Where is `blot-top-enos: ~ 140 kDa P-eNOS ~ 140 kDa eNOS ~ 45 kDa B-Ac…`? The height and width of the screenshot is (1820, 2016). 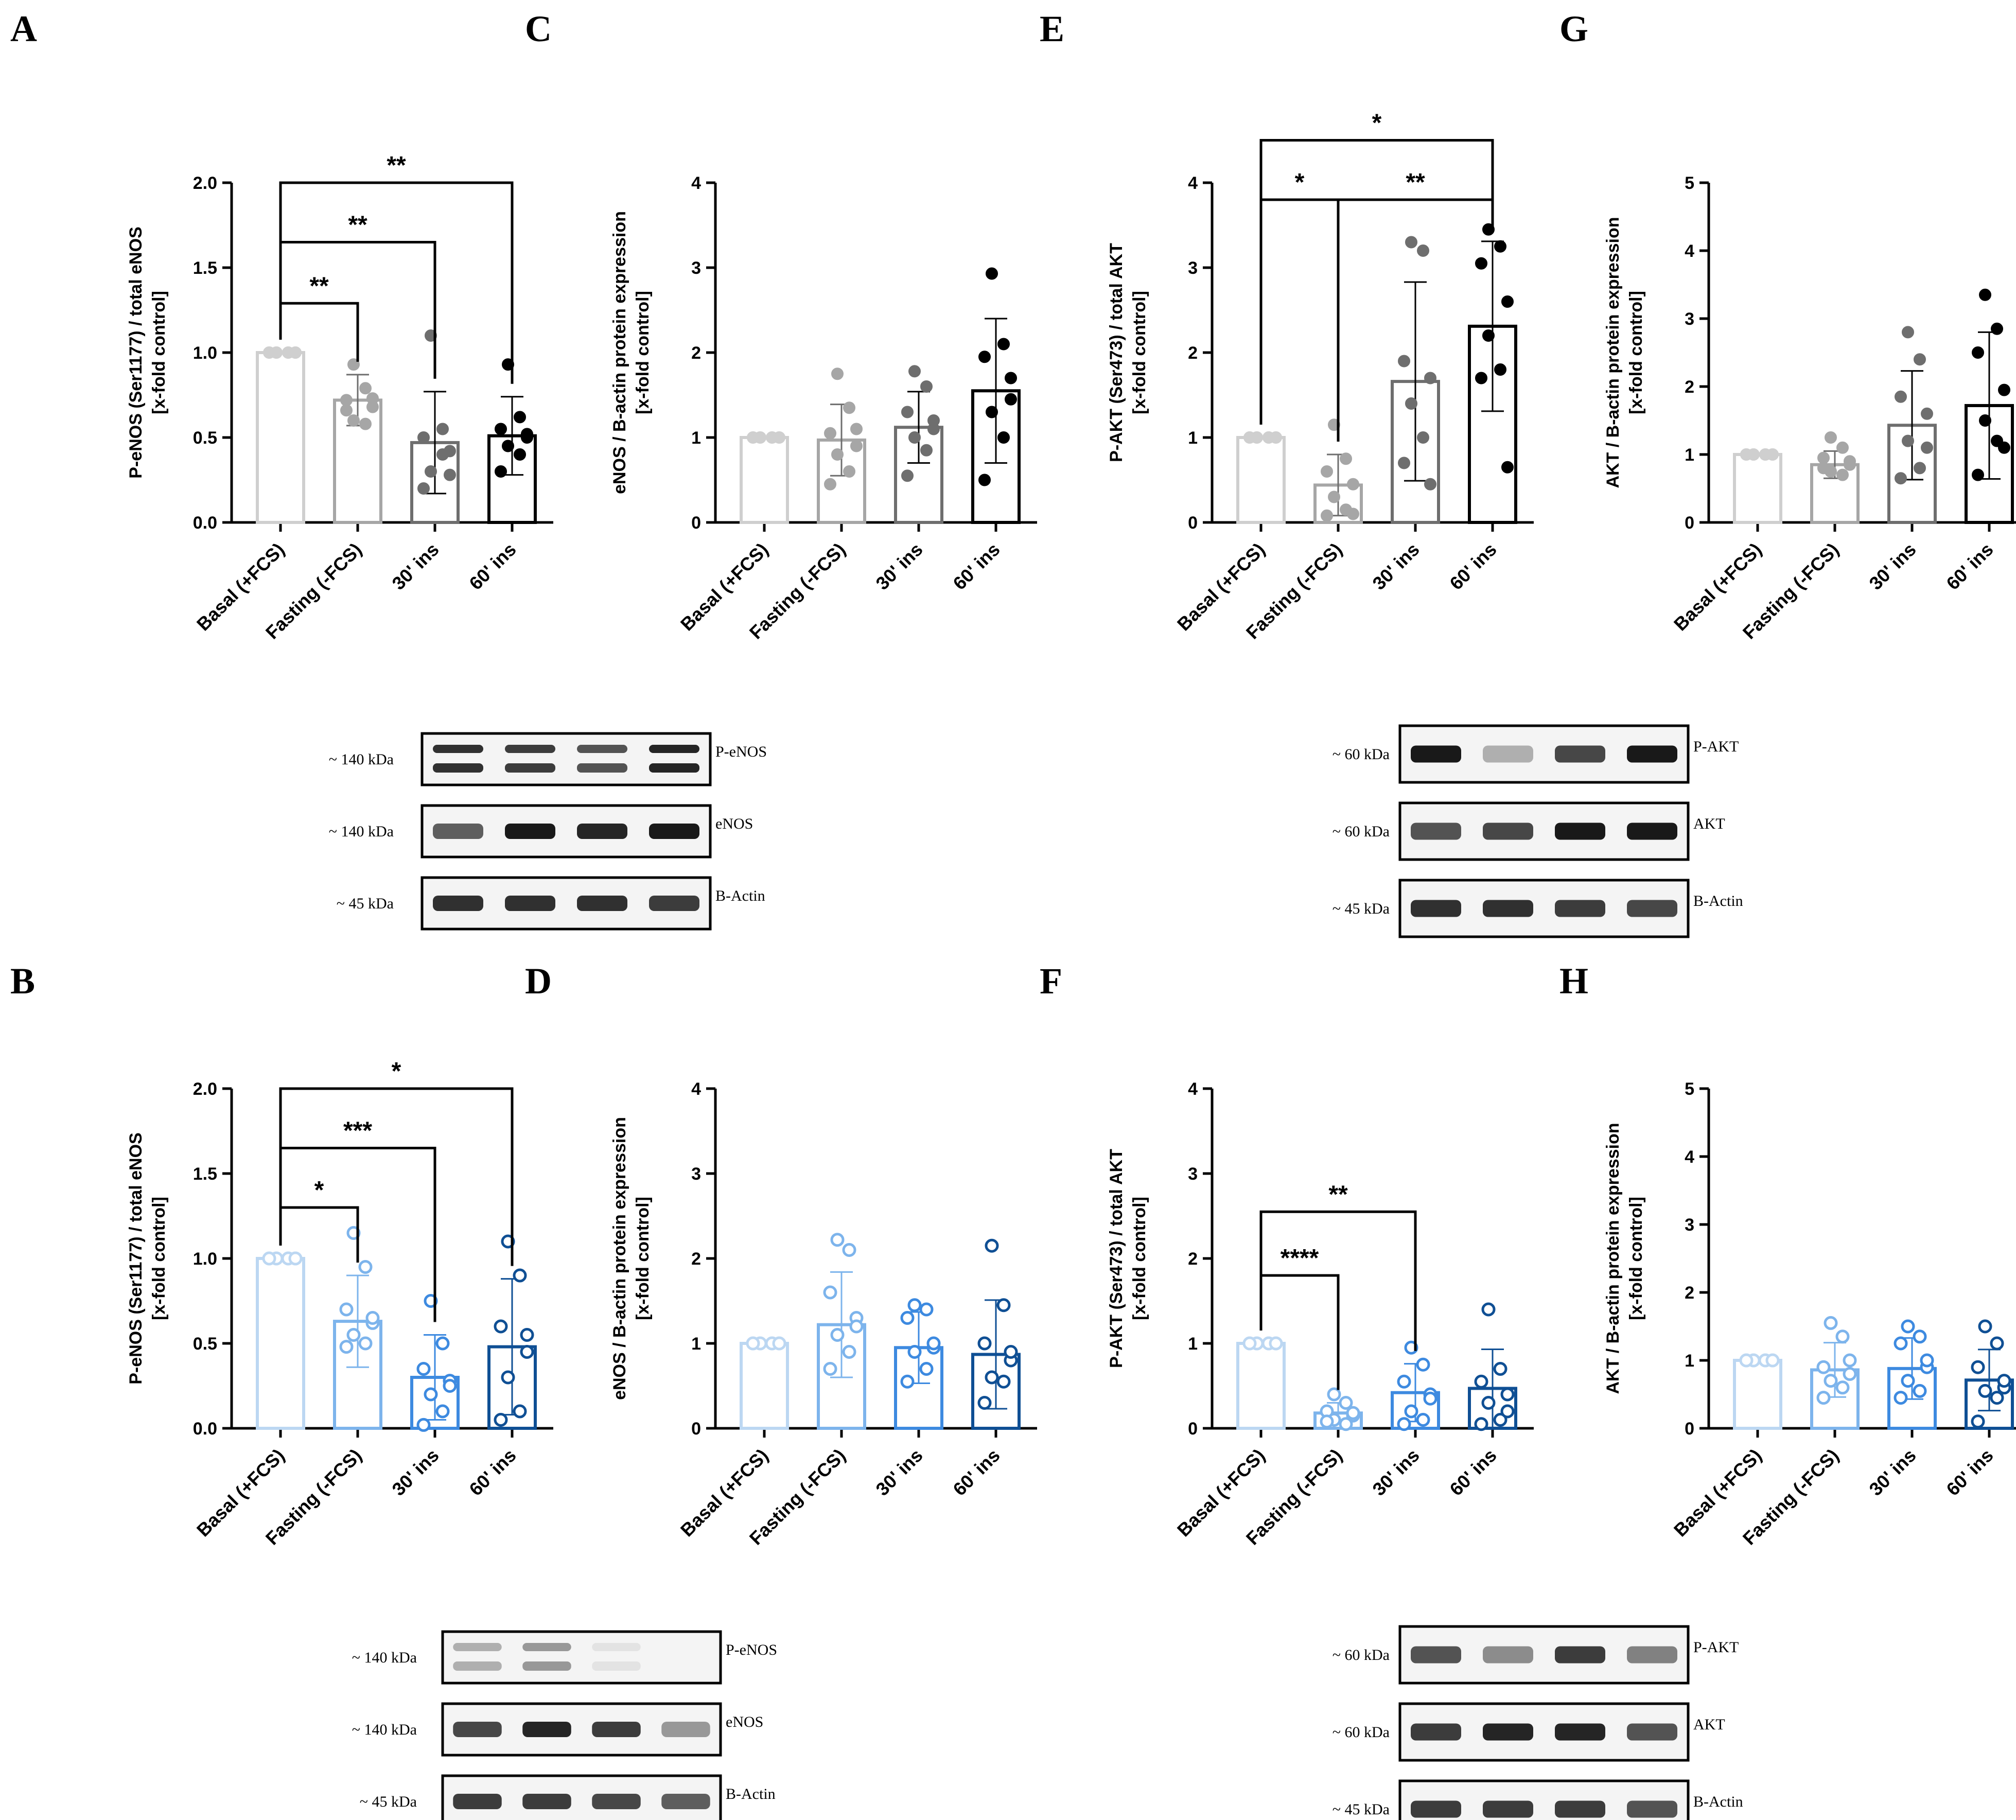 blot-top-enos: ~ 140 kDa P-eNOS ~ 140 kDa eNOS ~ 45 kDa B-Ac… is located at coordinates (548, 831).